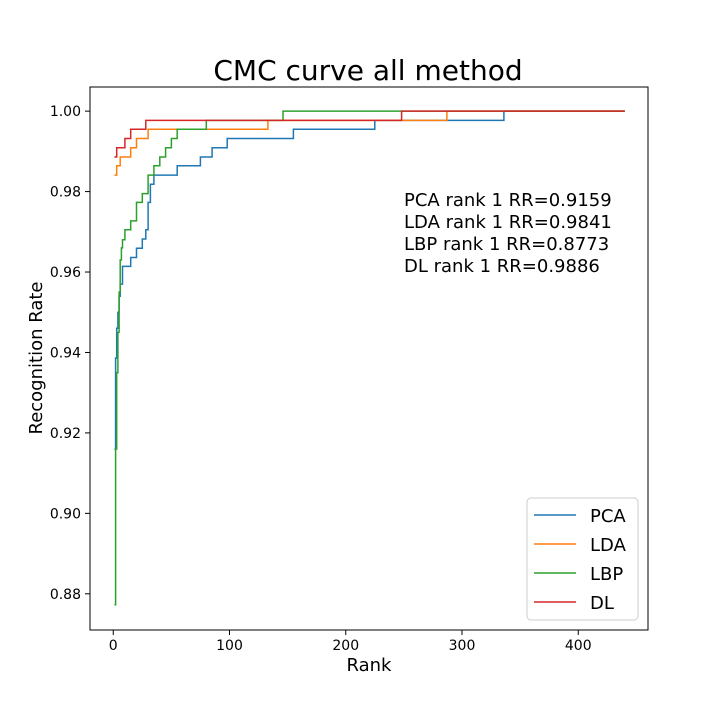 The width and height of the screenshot is (720, 725). What do you see at coordinates (608, 516) in the screenshot?
I see `legend-label-pca: PCA` at bounding box center [608, 516].